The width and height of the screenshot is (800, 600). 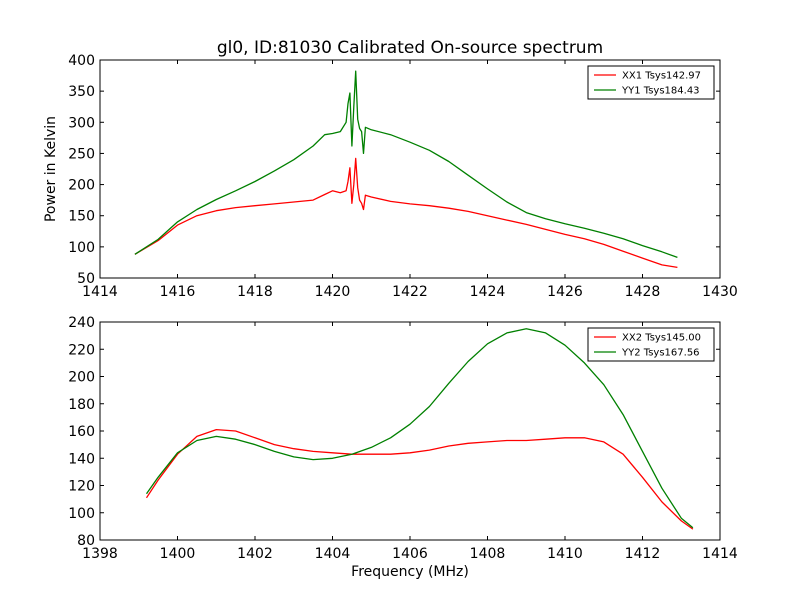 I want to click on x-tick-label: 1410, so click(x=565, y=554).